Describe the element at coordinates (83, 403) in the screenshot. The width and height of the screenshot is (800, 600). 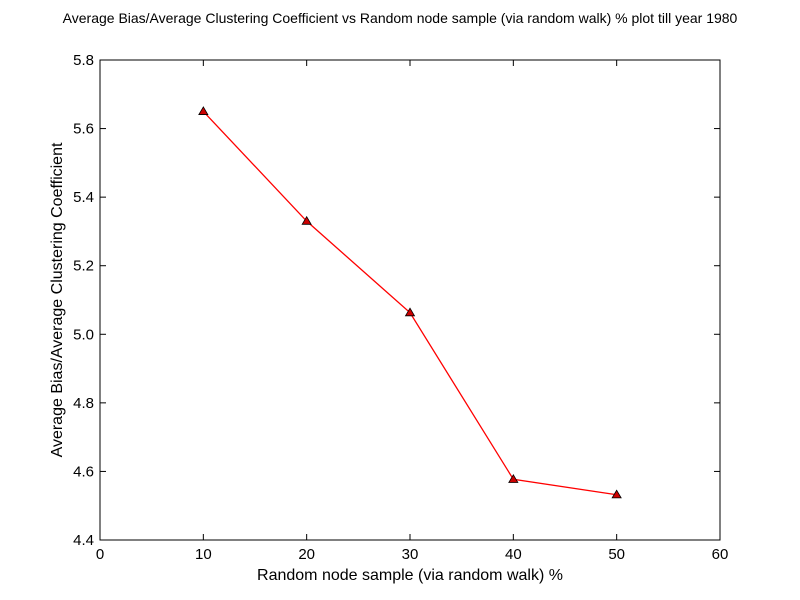
I see `y-tick-label: 4.8` at that location.